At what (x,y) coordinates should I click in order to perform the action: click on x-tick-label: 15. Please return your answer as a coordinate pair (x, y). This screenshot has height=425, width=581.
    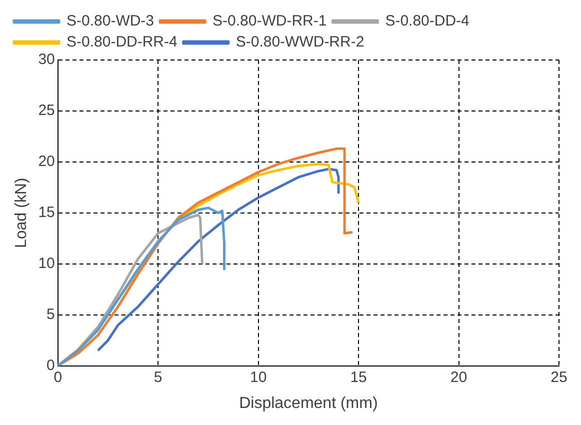
    Looking at the image, I should click on (358, 377).